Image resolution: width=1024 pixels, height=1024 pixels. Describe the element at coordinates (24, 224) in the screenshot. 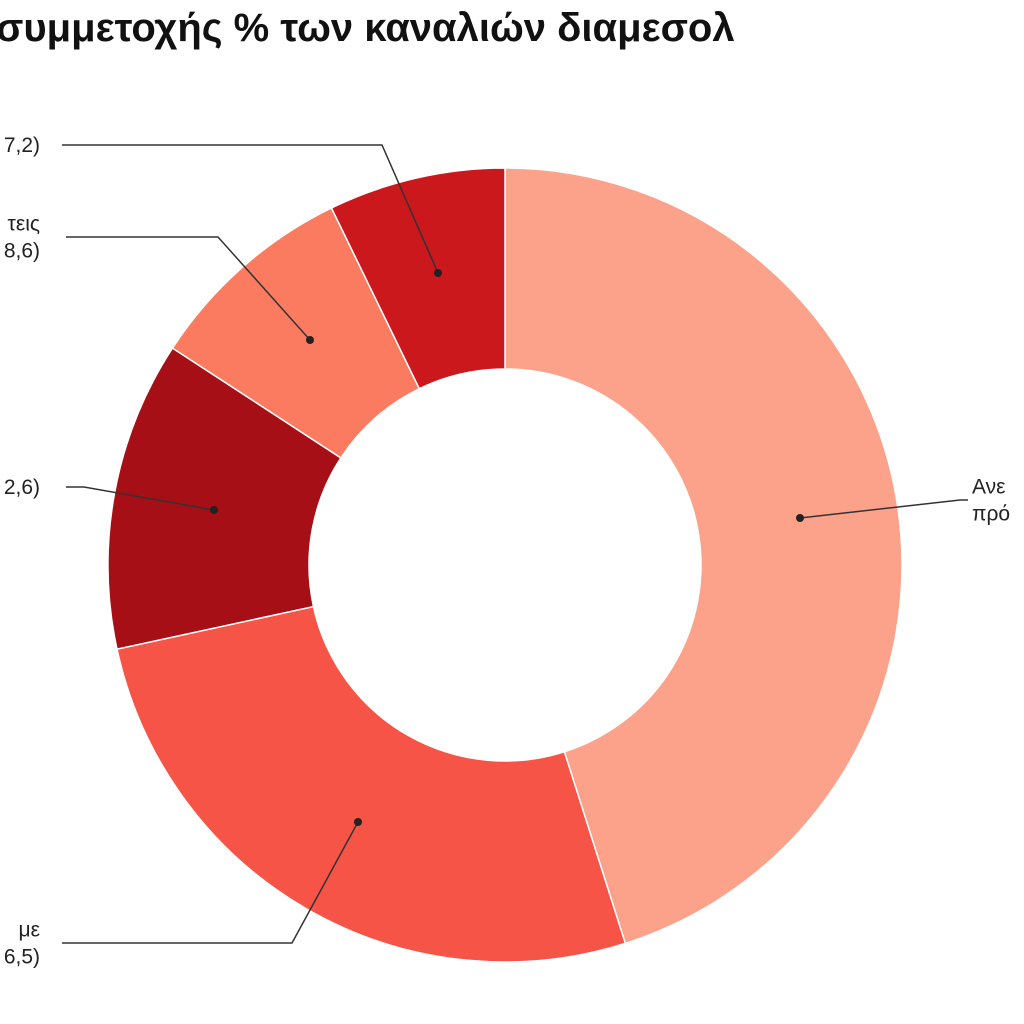

I see `slice-label: τεις` at that location.